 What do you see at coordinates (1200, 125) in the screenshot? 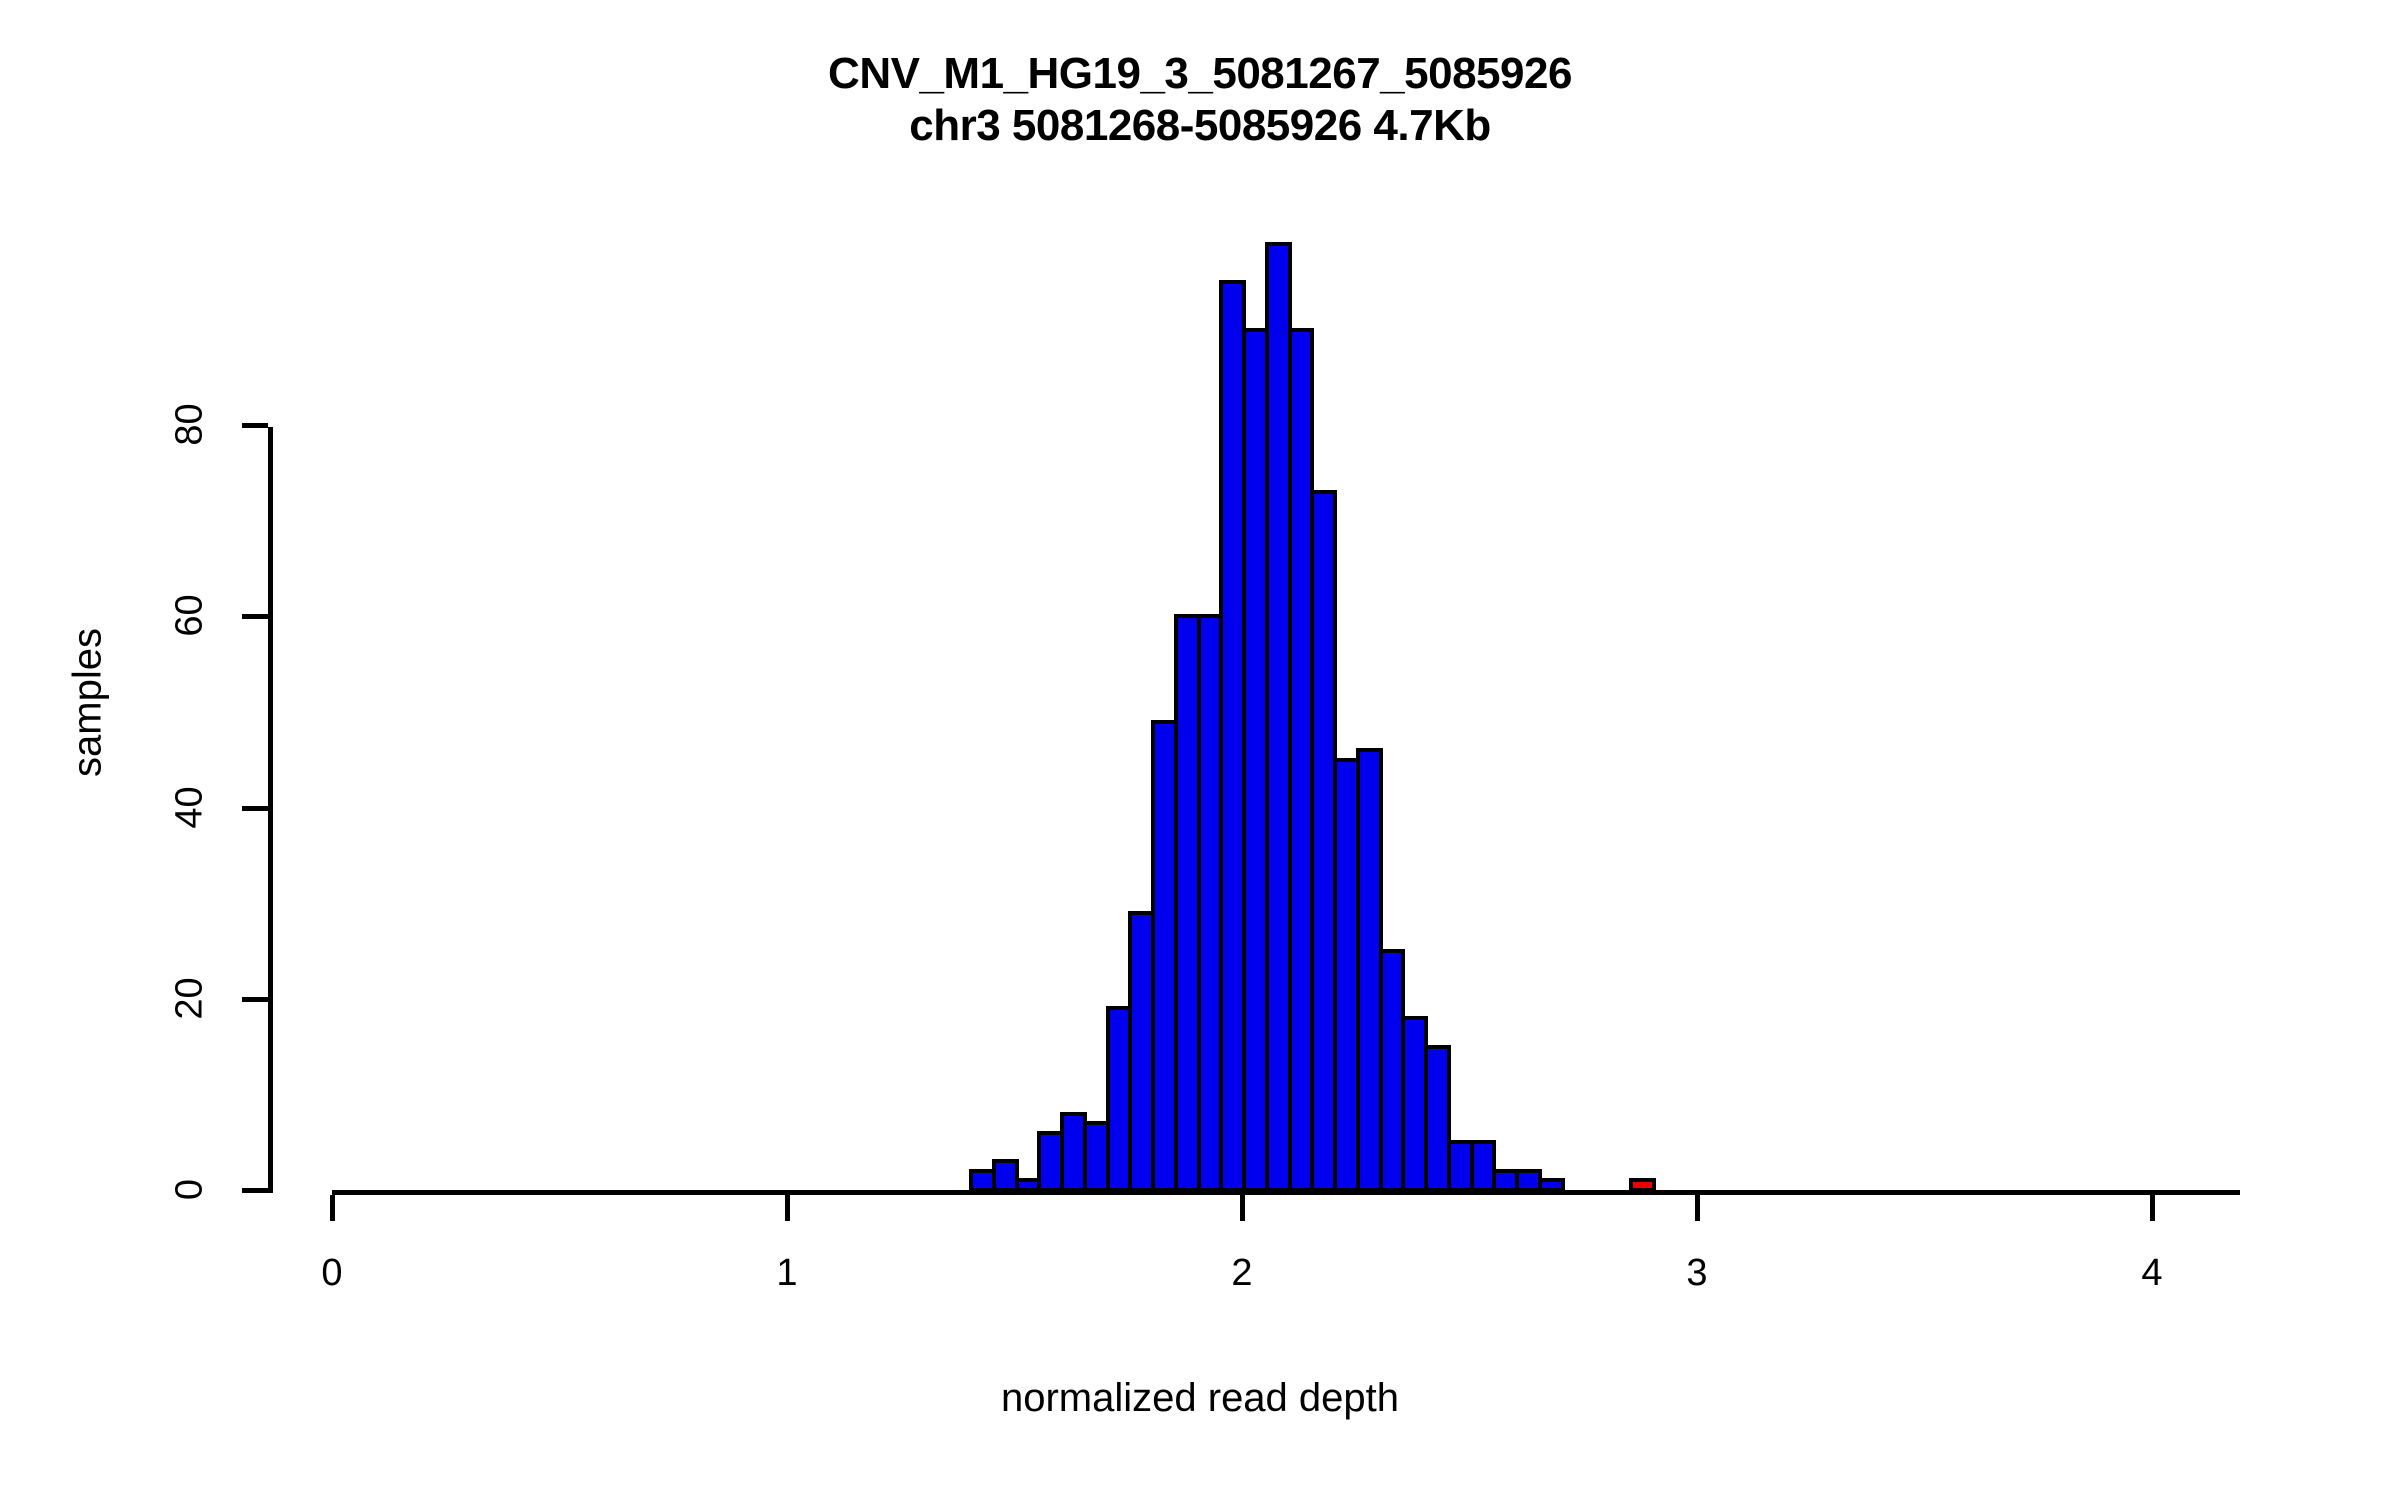
I see `chart-title-line2: chr3 5081268-5085926 4.7Kb` at bounding box center [1200, 125].